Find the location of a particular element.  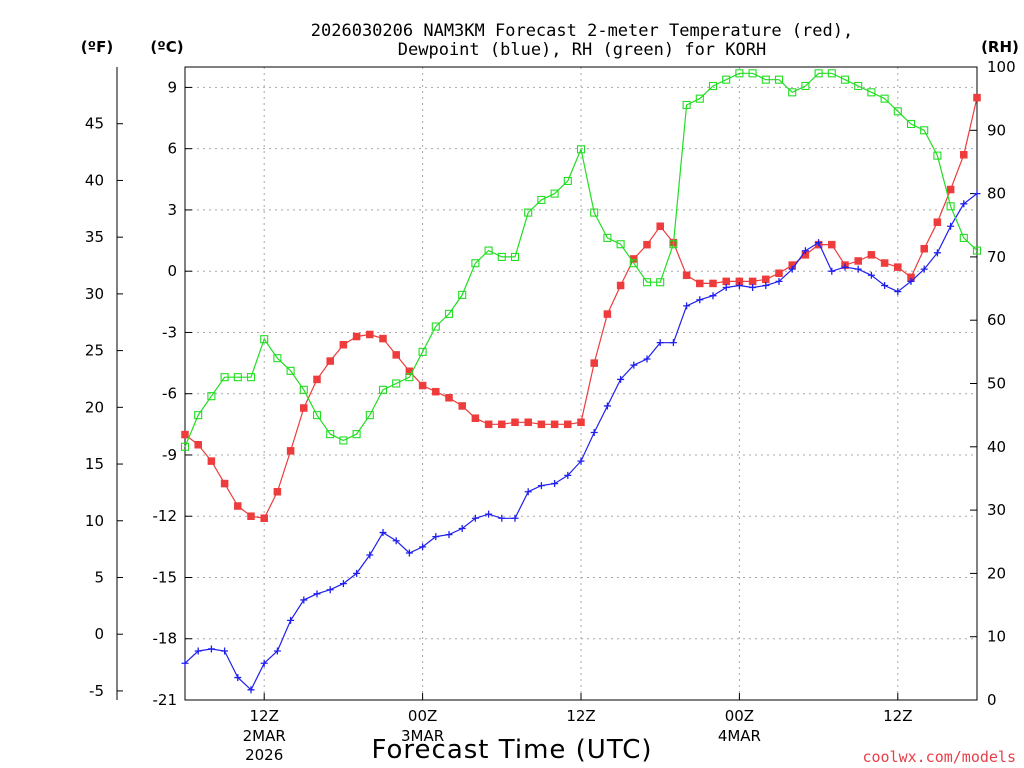

rh-tick-label: 10 is located at coordinates (996, 637).